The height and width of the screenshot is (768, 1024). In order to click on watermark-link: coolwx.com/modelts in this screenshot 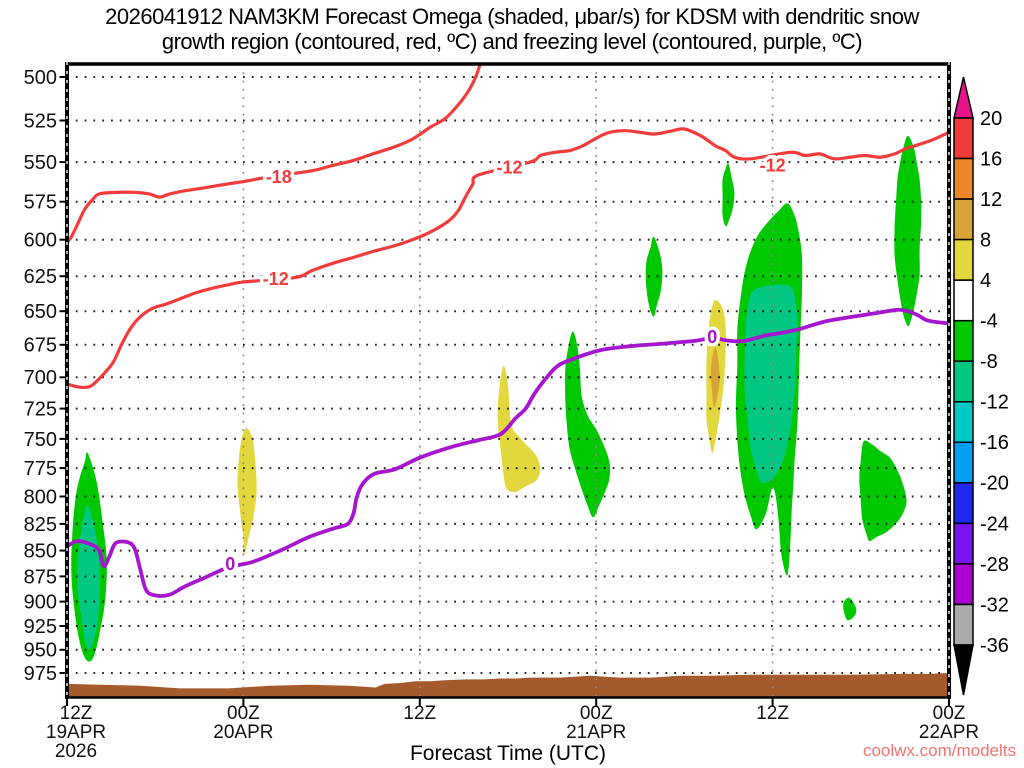, I will do `click(939, 750)`.